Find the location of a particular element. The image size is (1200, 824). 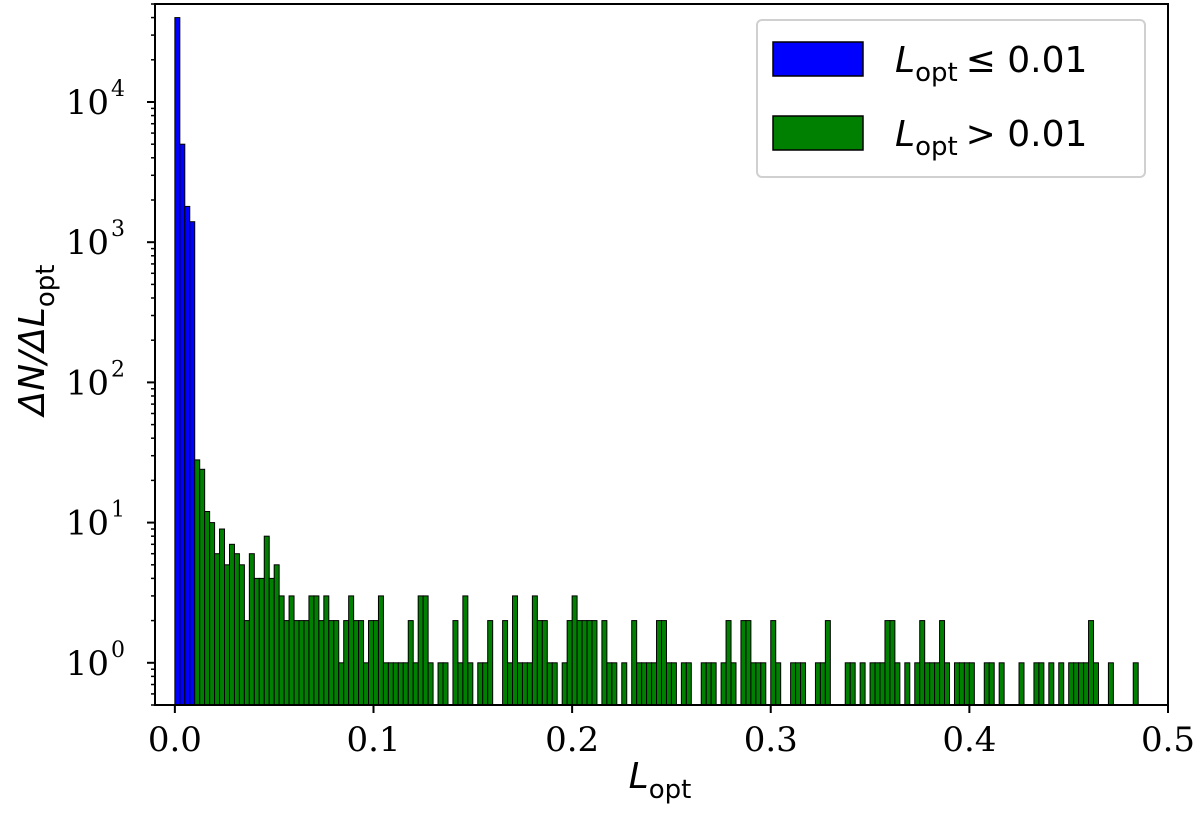

legend: Lopt ≤ 0.01 Lopt > 0.01 is located at coordinates (951, 98).